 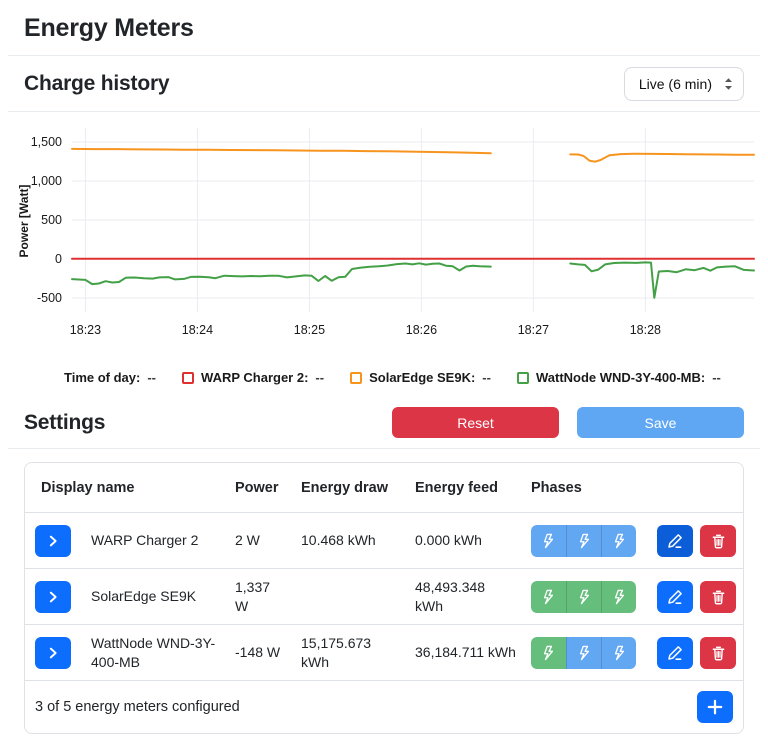 I want to click on y-tick-label: 0, so click(x=58, y=259).